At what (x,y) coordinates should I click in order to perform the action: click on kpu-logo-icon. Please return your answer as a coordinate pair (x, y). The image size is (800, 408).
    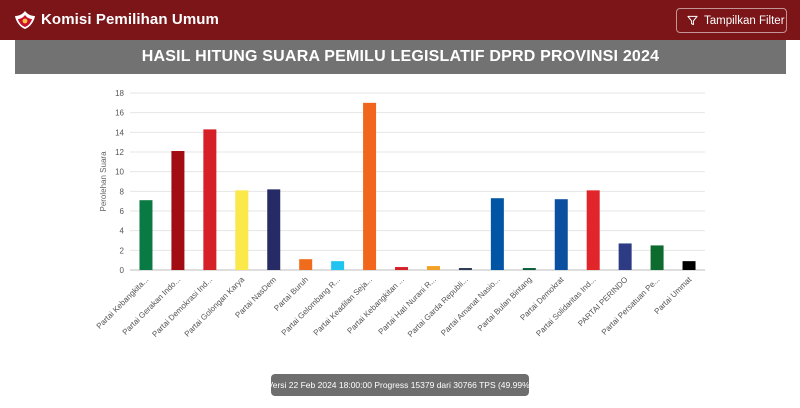
    Looking at the image, I should click on (25, 20).